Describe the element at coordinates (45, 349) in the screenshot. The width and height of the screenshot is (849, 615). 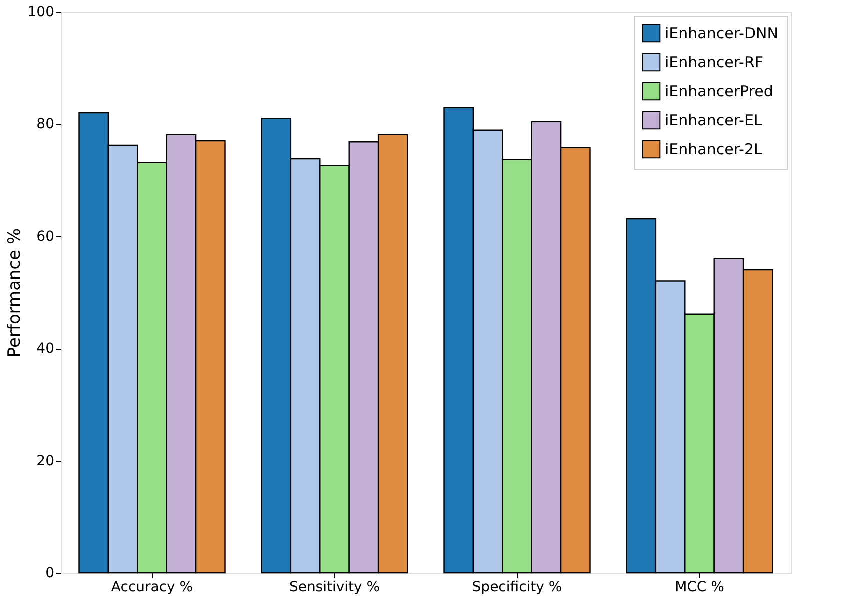
I see `y-tick-label: 40` at that location.